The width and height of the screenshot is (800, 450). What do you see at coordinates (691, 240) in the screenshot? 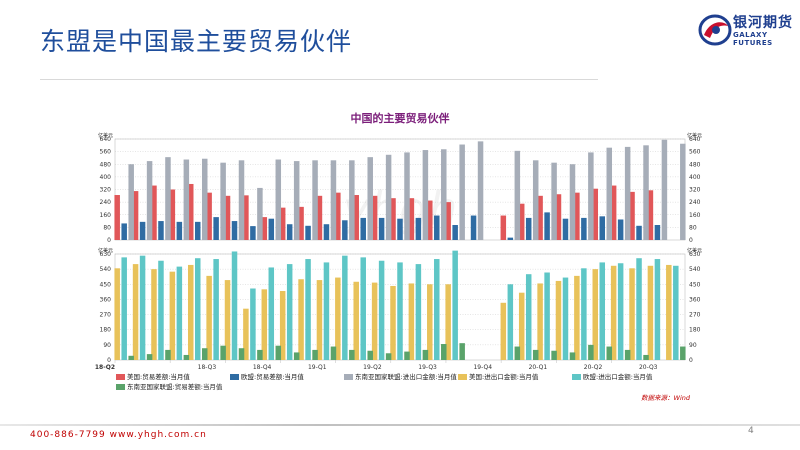
I see `top-panel-ytick-right: 0` at bounding box center [691, 240].